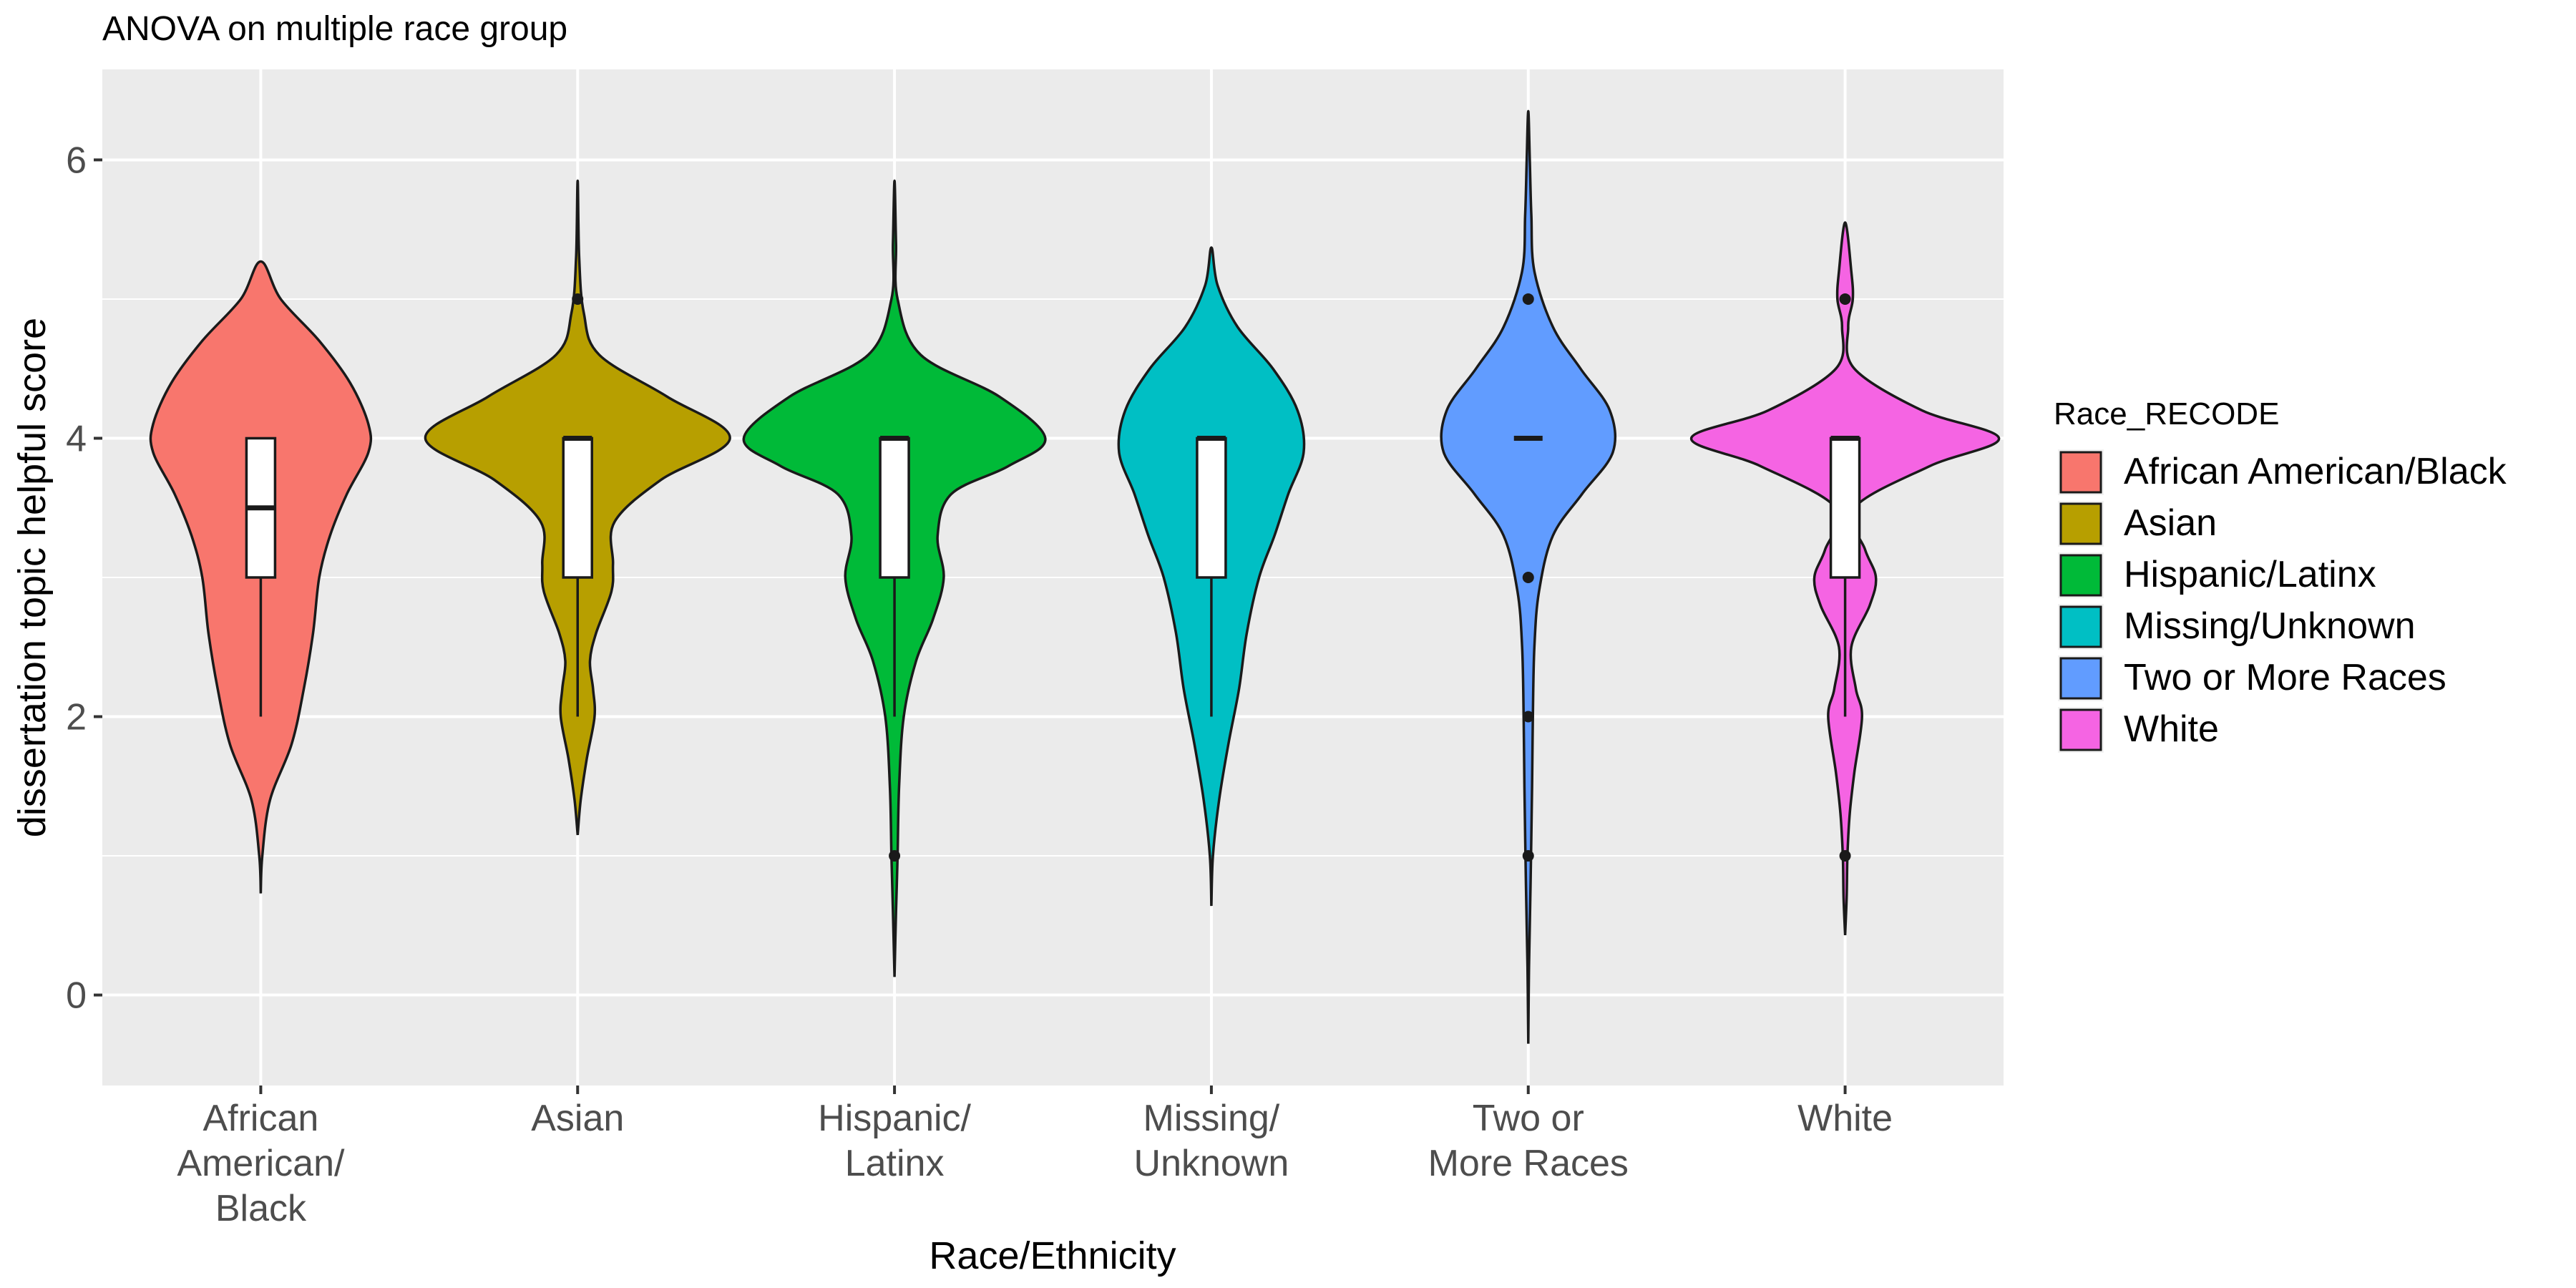  What do you see at coordinates (2315, 471) in the screenshot?
I see `legend-item-label: African American/Black` at bounding box center [2315, 471].